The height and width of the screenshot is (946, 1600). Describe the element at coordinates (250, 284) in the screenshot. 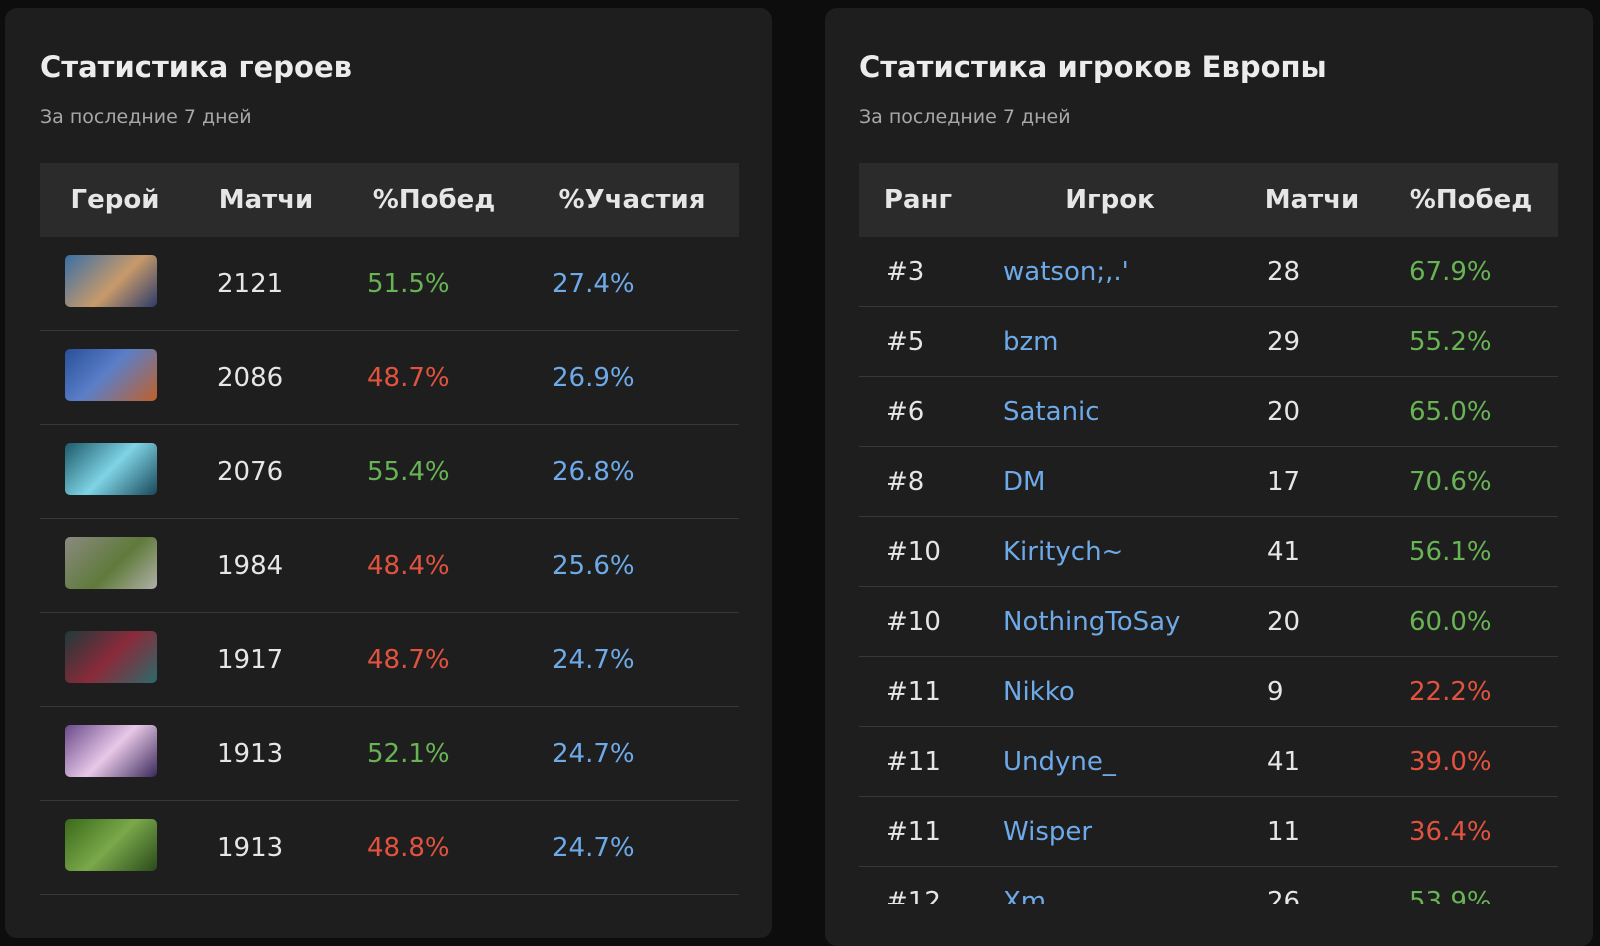

I see `matches: 2121` at that location.